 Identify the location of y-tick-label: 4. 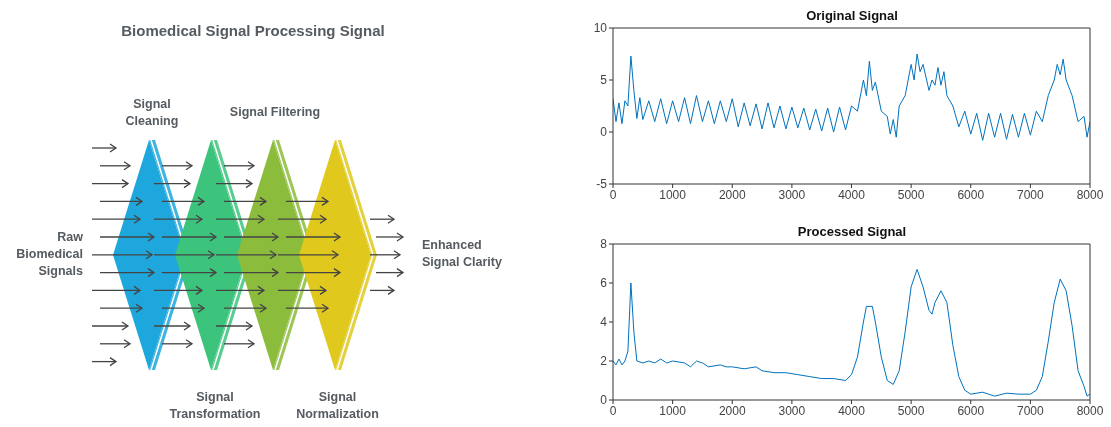
(604, 322).